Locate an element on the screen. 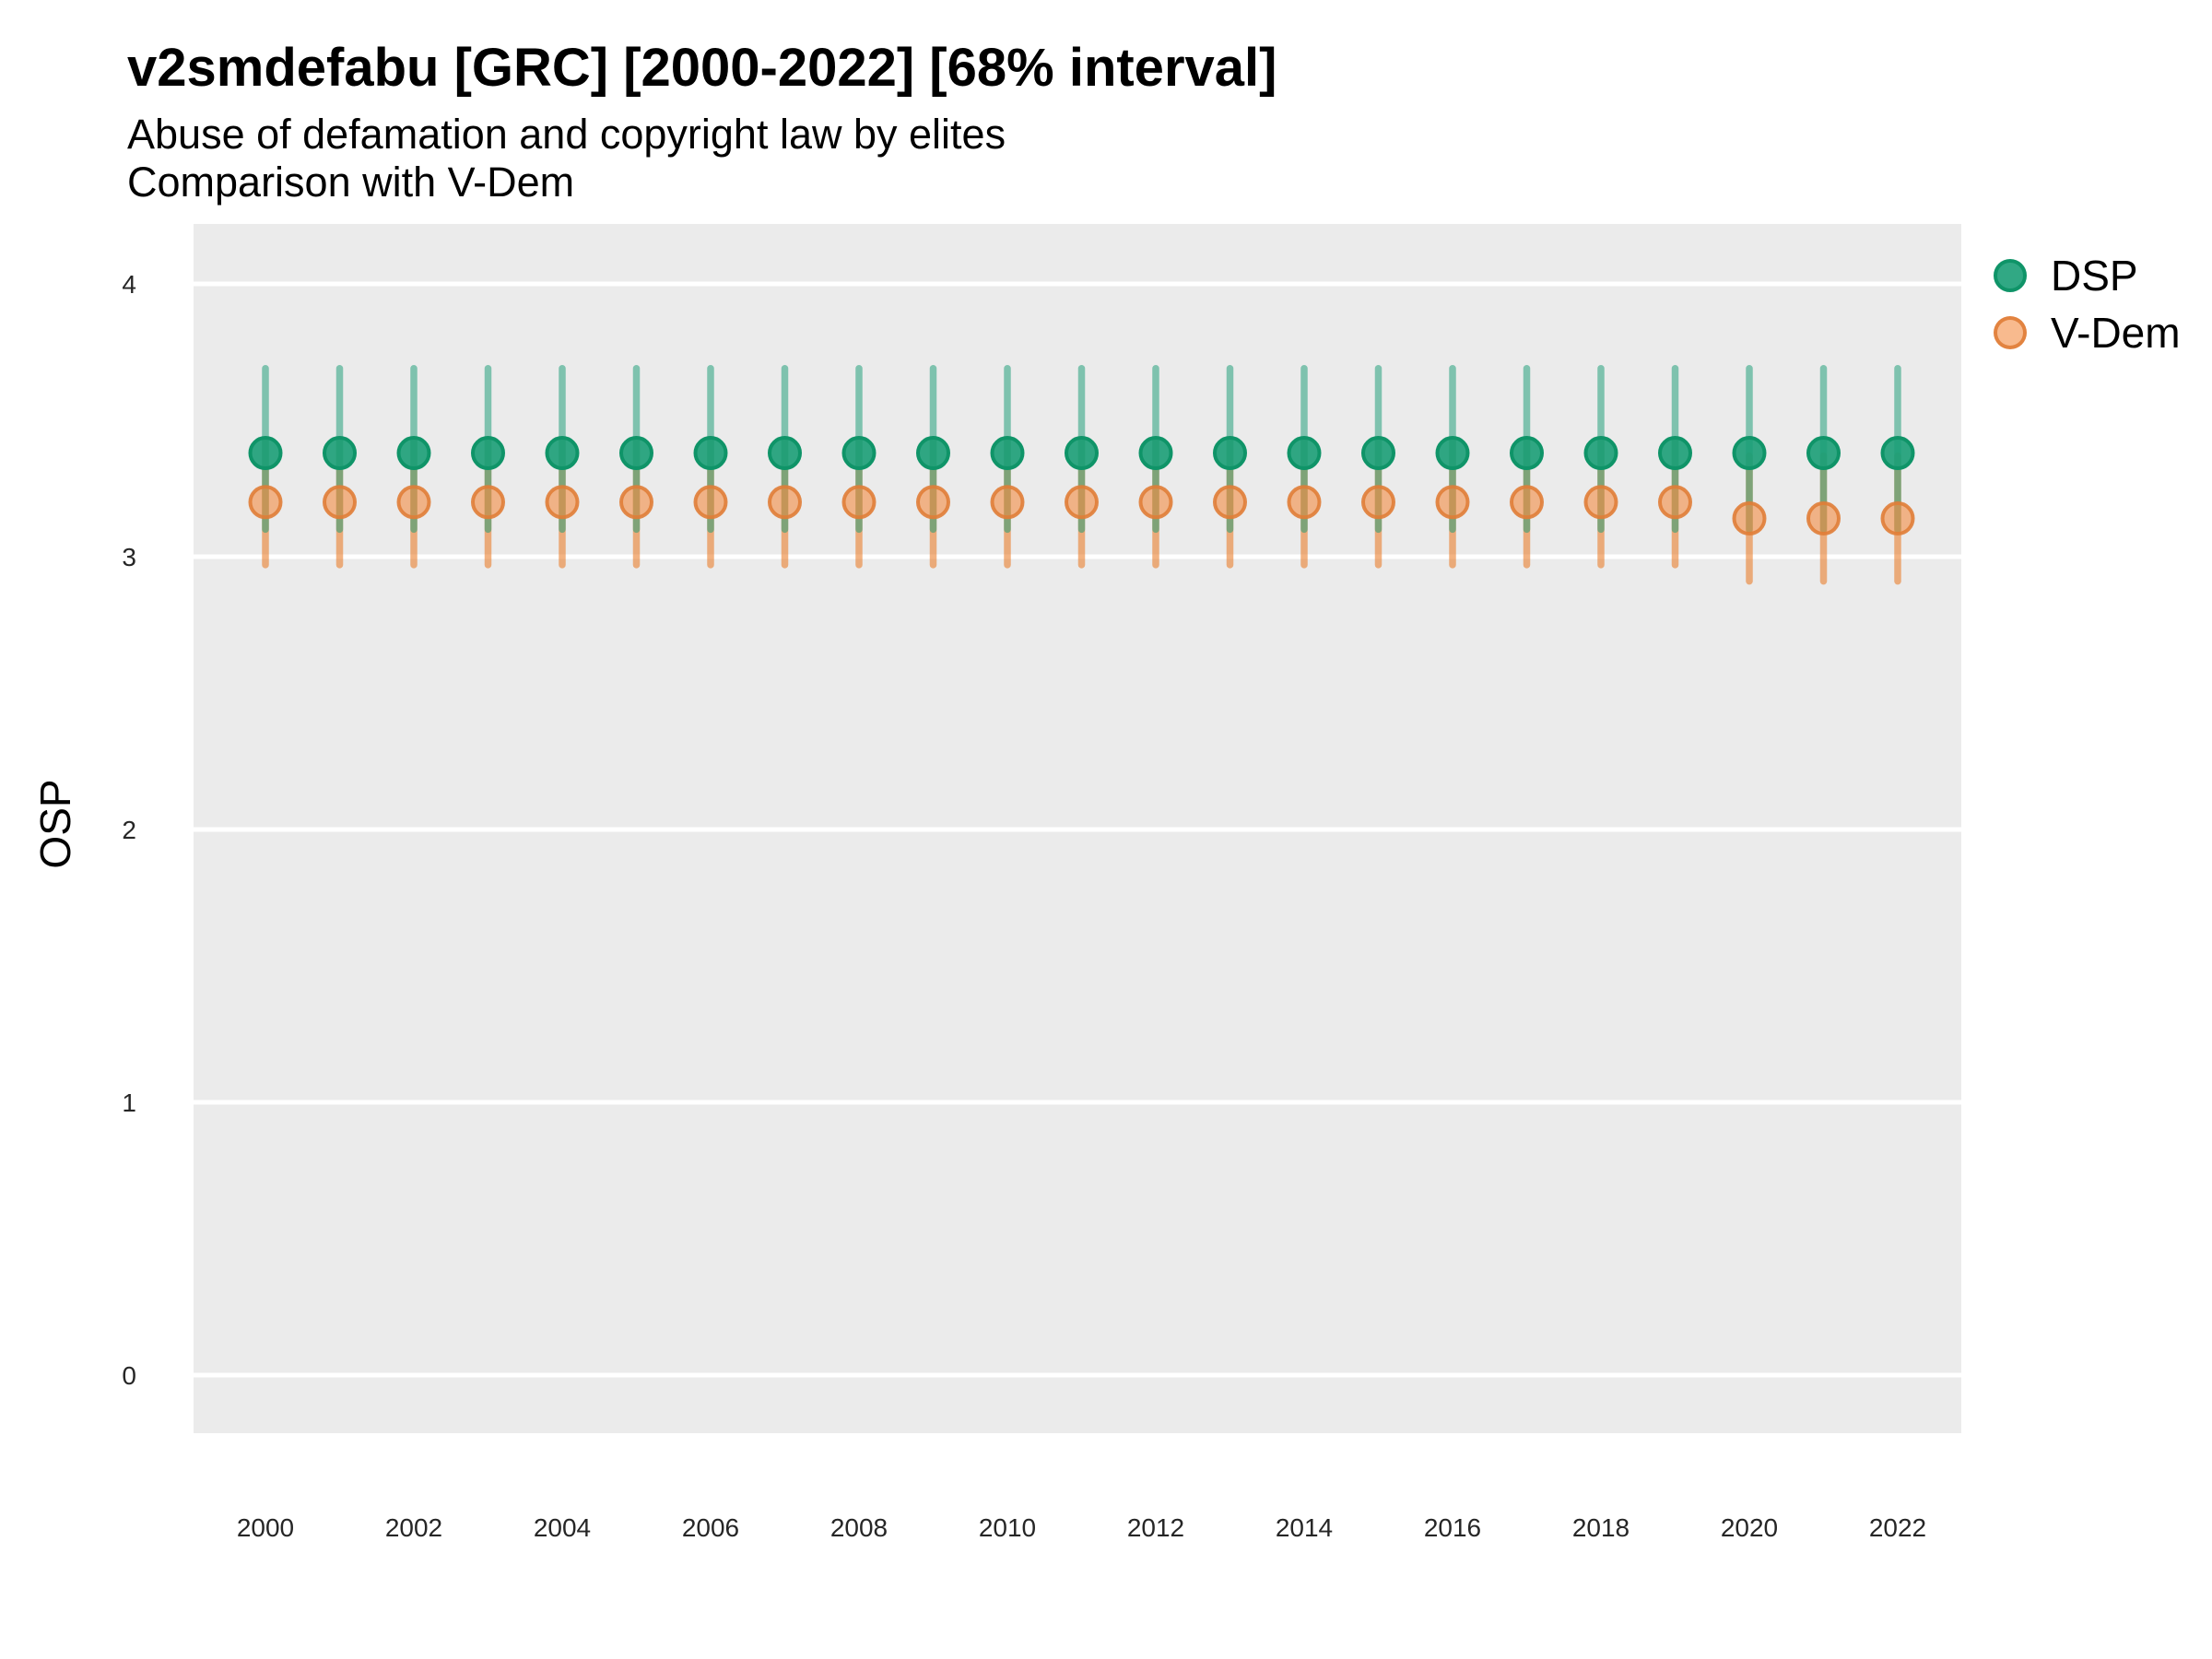 The width and height of the screenshot is (2212, 1659). v-dem-legend-dot-icon is located at coordinates (2010, 332).